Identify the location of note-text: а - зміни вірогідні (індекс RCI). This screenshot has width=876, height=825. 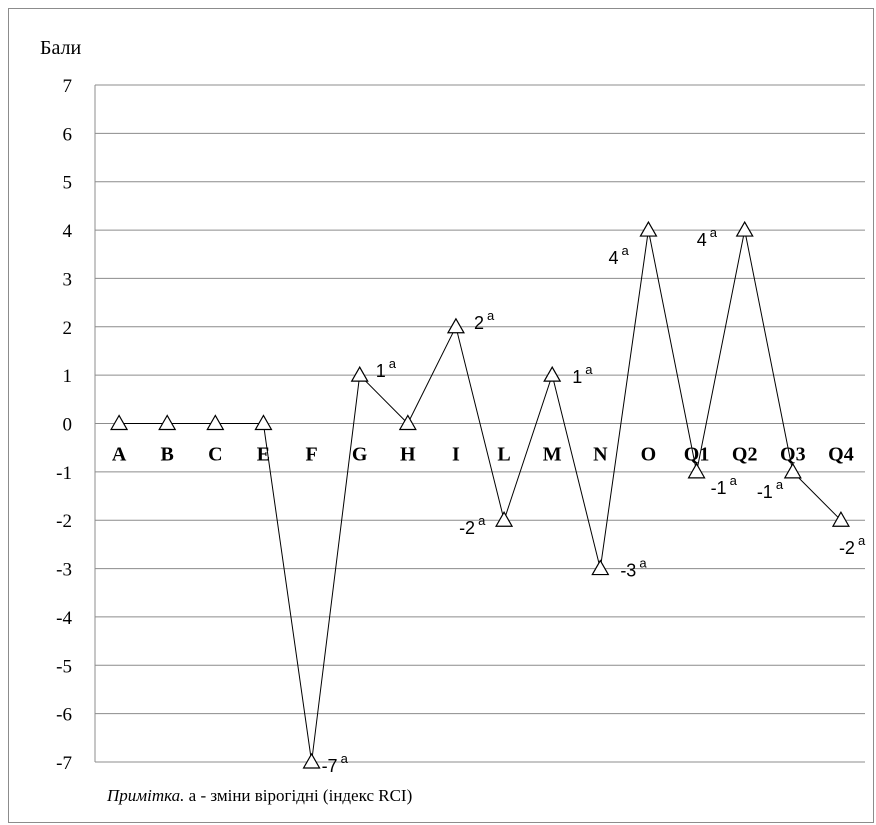
(298, 795).